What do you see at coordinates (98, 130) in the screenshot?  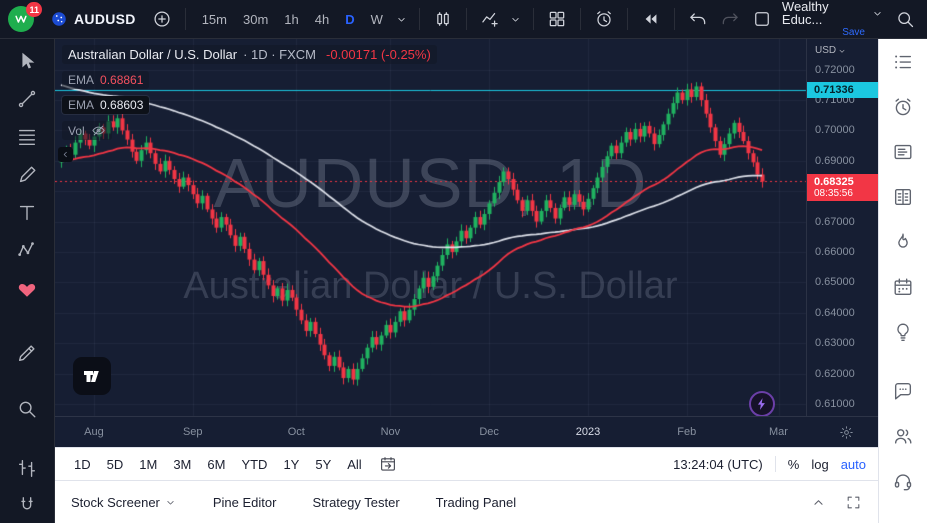 I see `eye-off-icon` at bounding box center [98, 130].